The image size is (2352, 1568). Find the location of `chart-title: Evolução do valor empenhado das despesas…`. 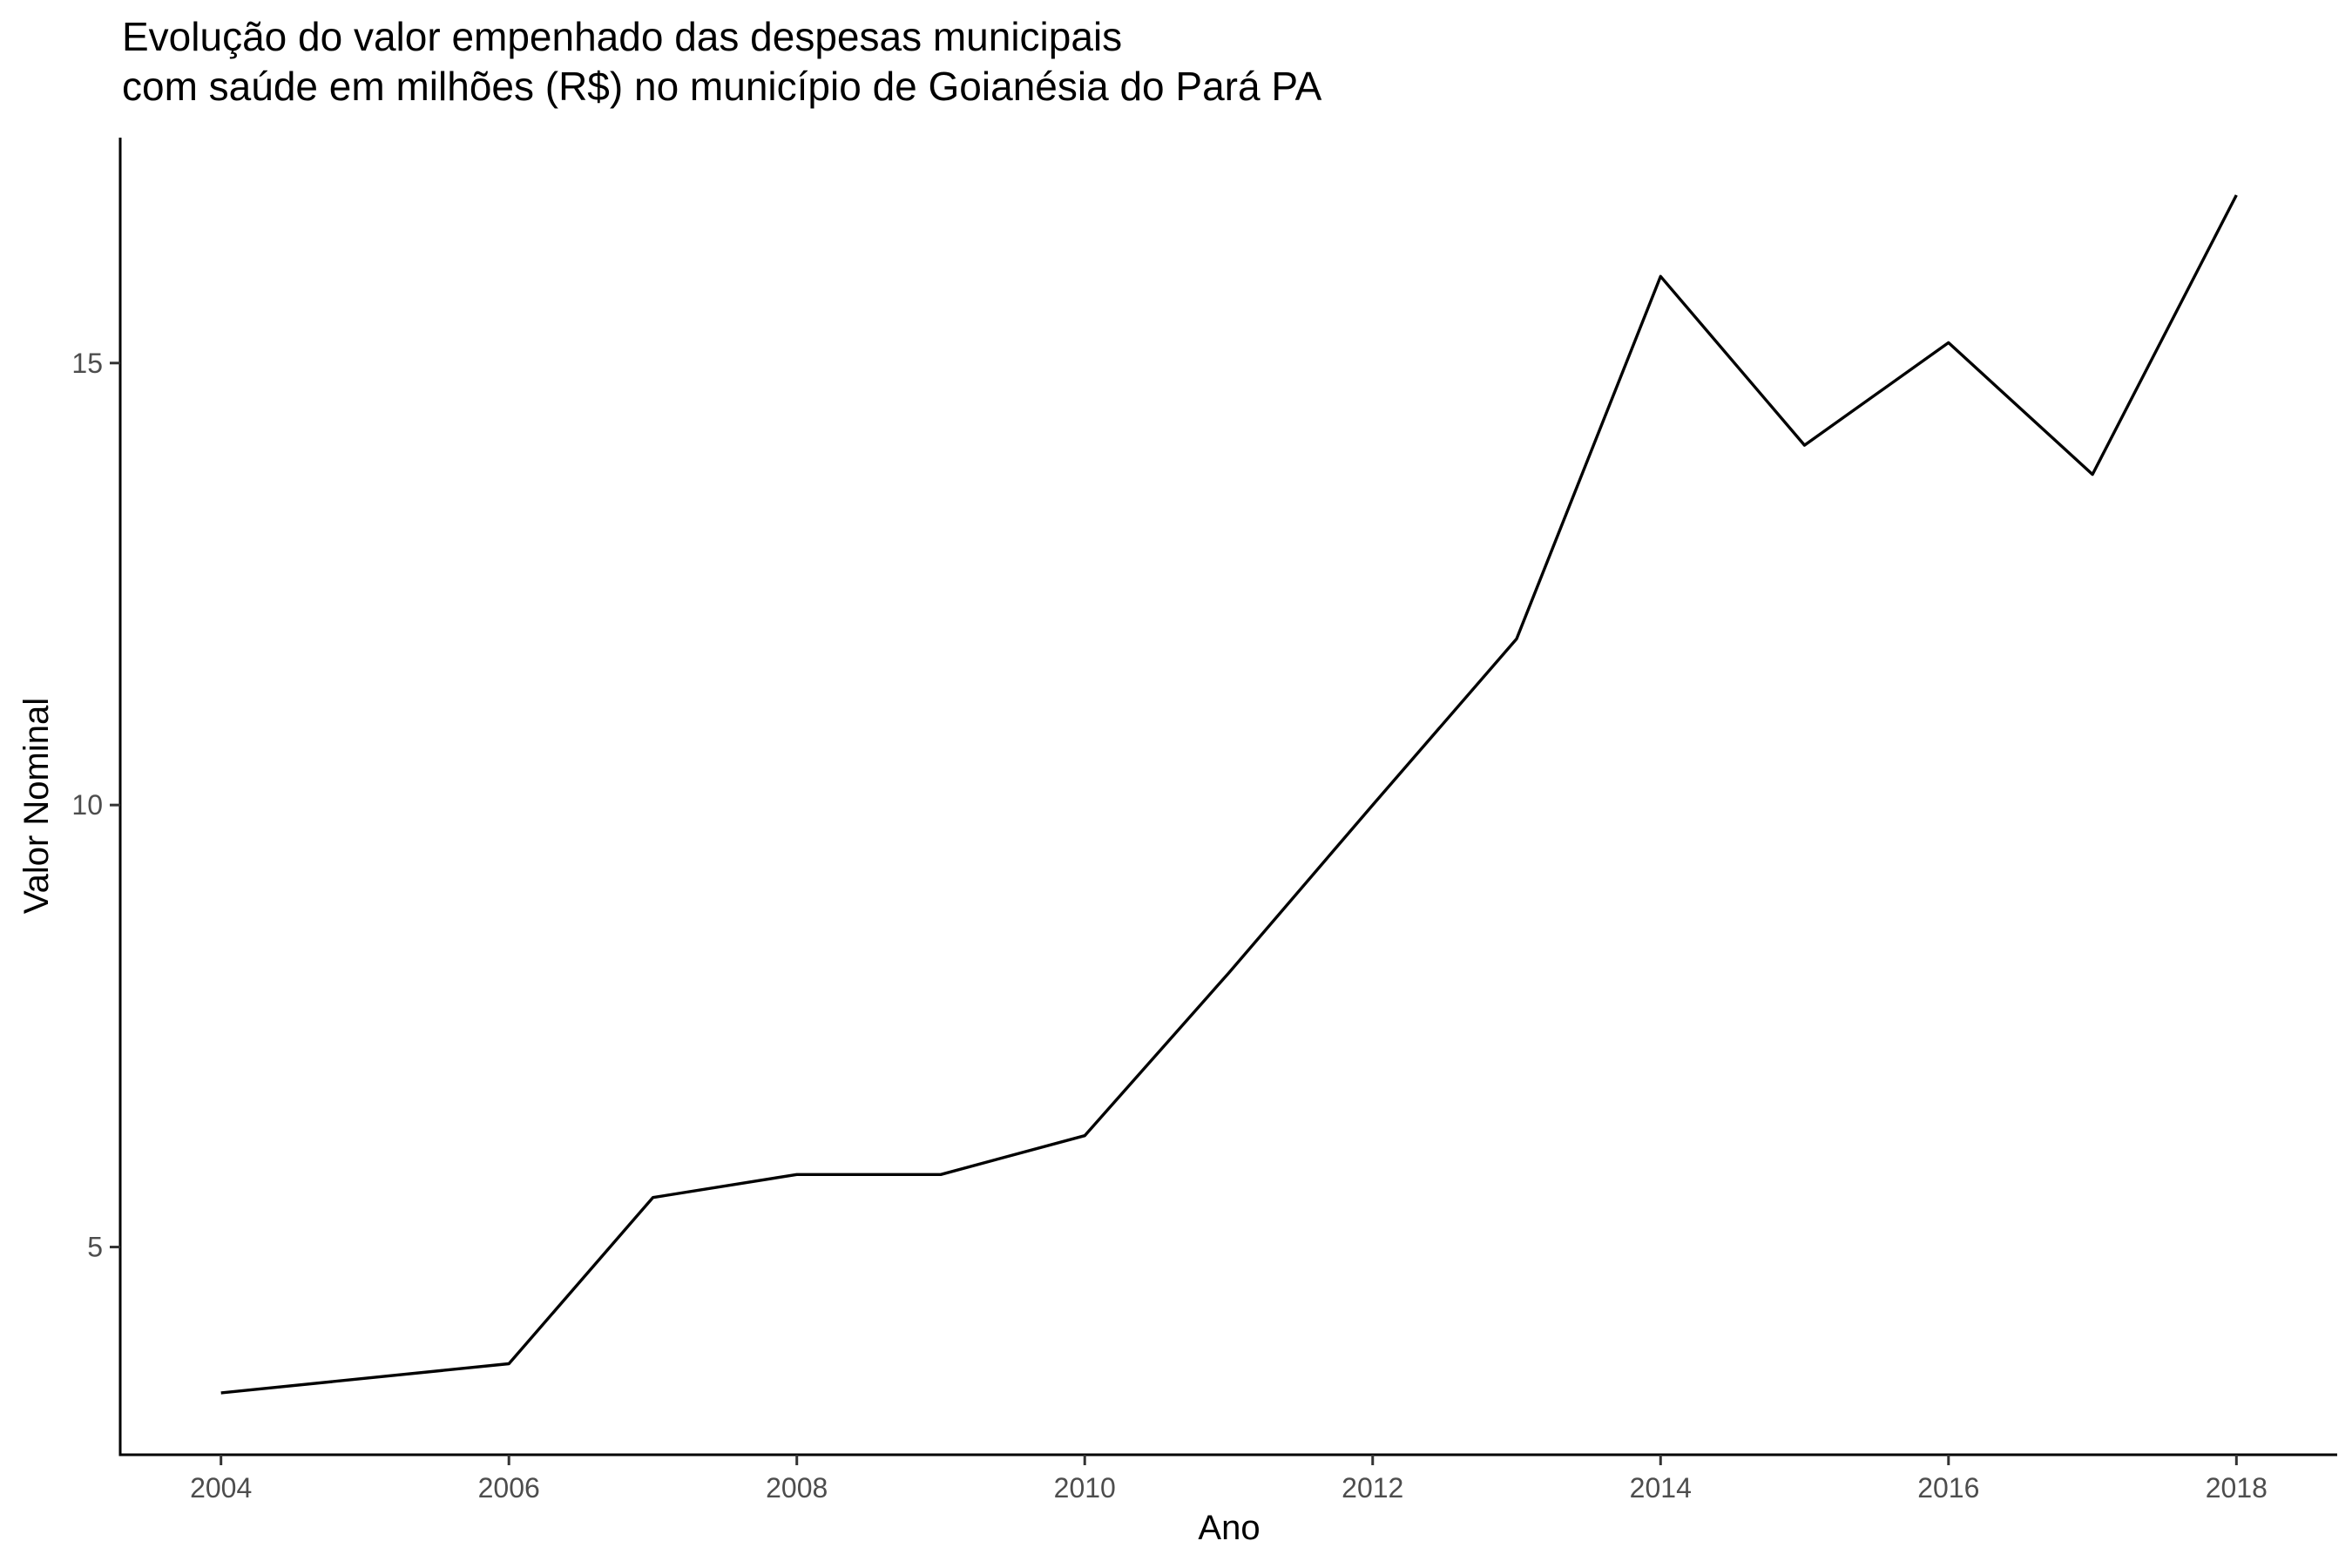

chart-title: Evolução do valor empenhado das despesas… is located at coordinates (721, 62).